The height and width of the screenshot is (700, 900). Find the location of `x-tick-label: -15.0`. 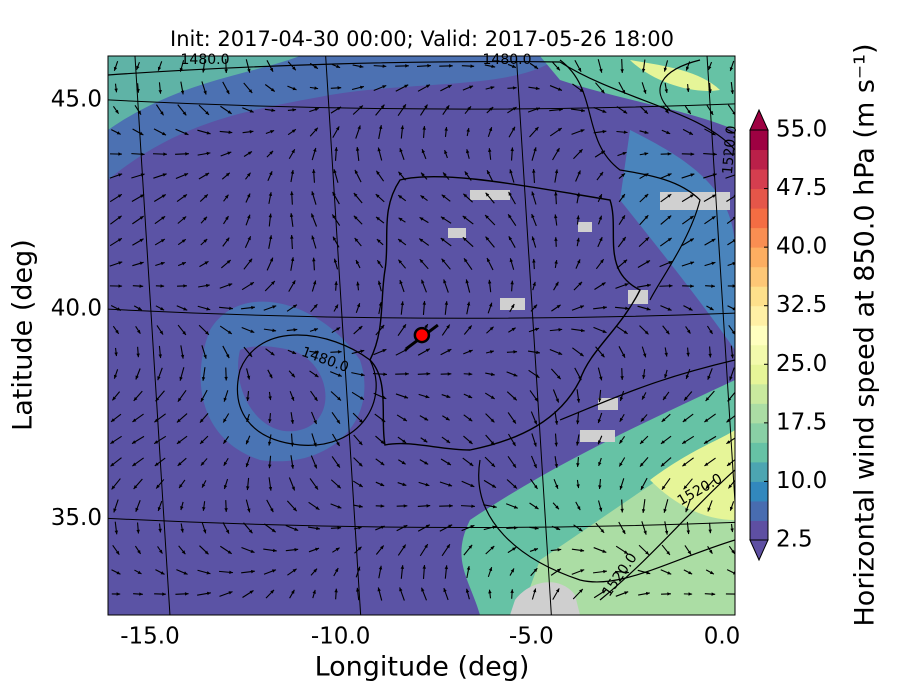

x-tick-label: -15.0 is located at coordinates (150, 637).